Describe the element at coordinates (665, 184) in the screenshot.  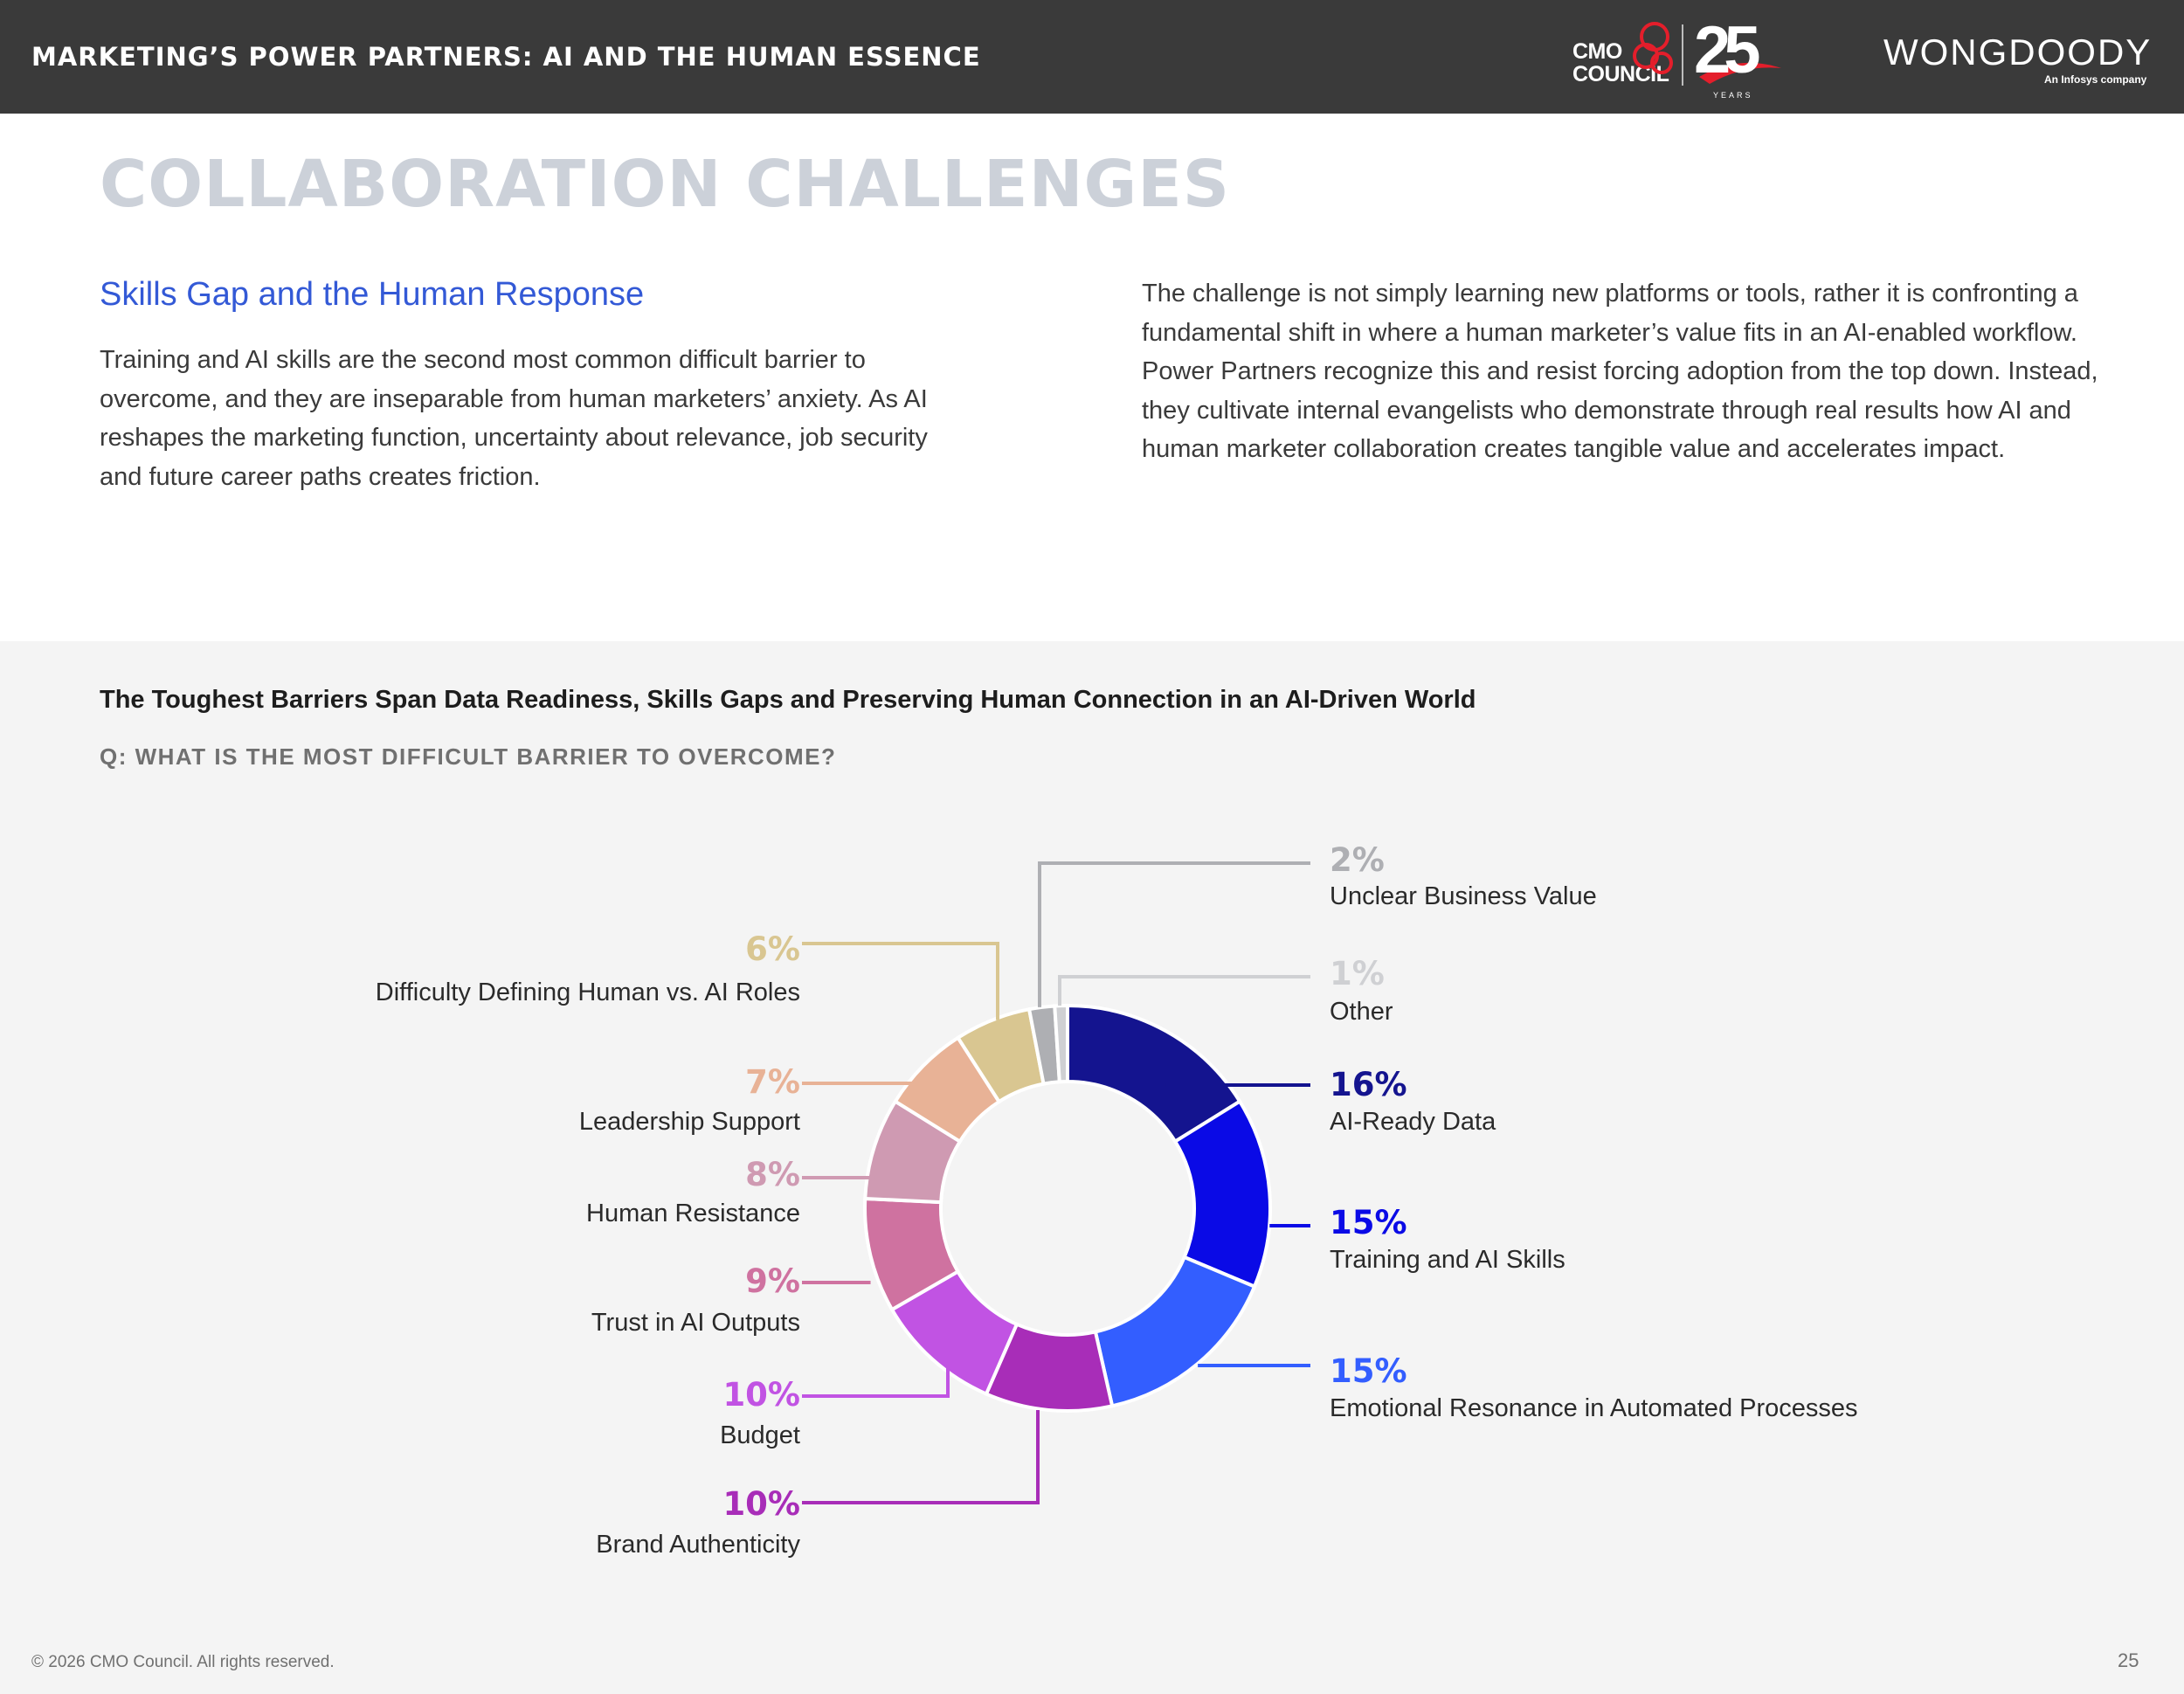
I see `page-heading: COLLABORATION CHALLENGES` at that location.